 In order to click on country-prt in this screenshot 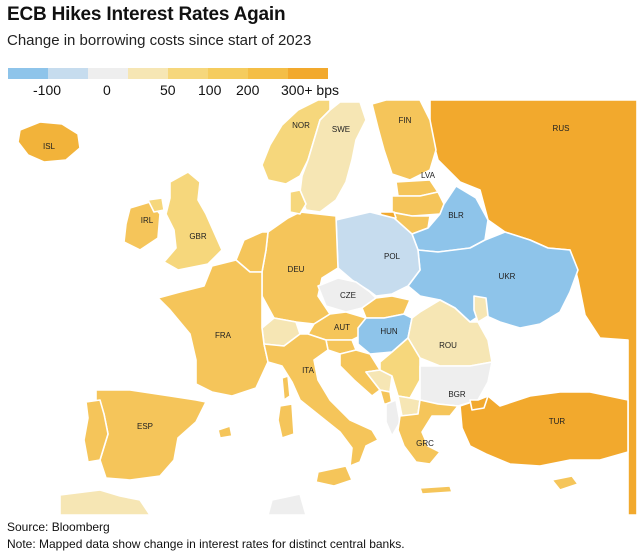, I will do `click(96, 431)`.